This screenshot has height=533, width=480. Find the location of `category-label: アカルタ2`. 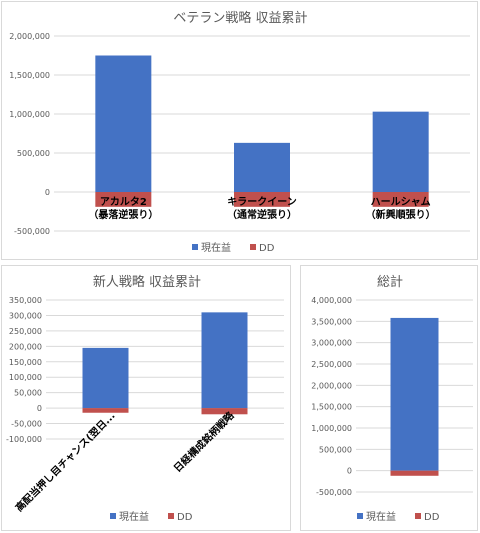

category-label: アカルタ2 is located at coordinates (123, 202).